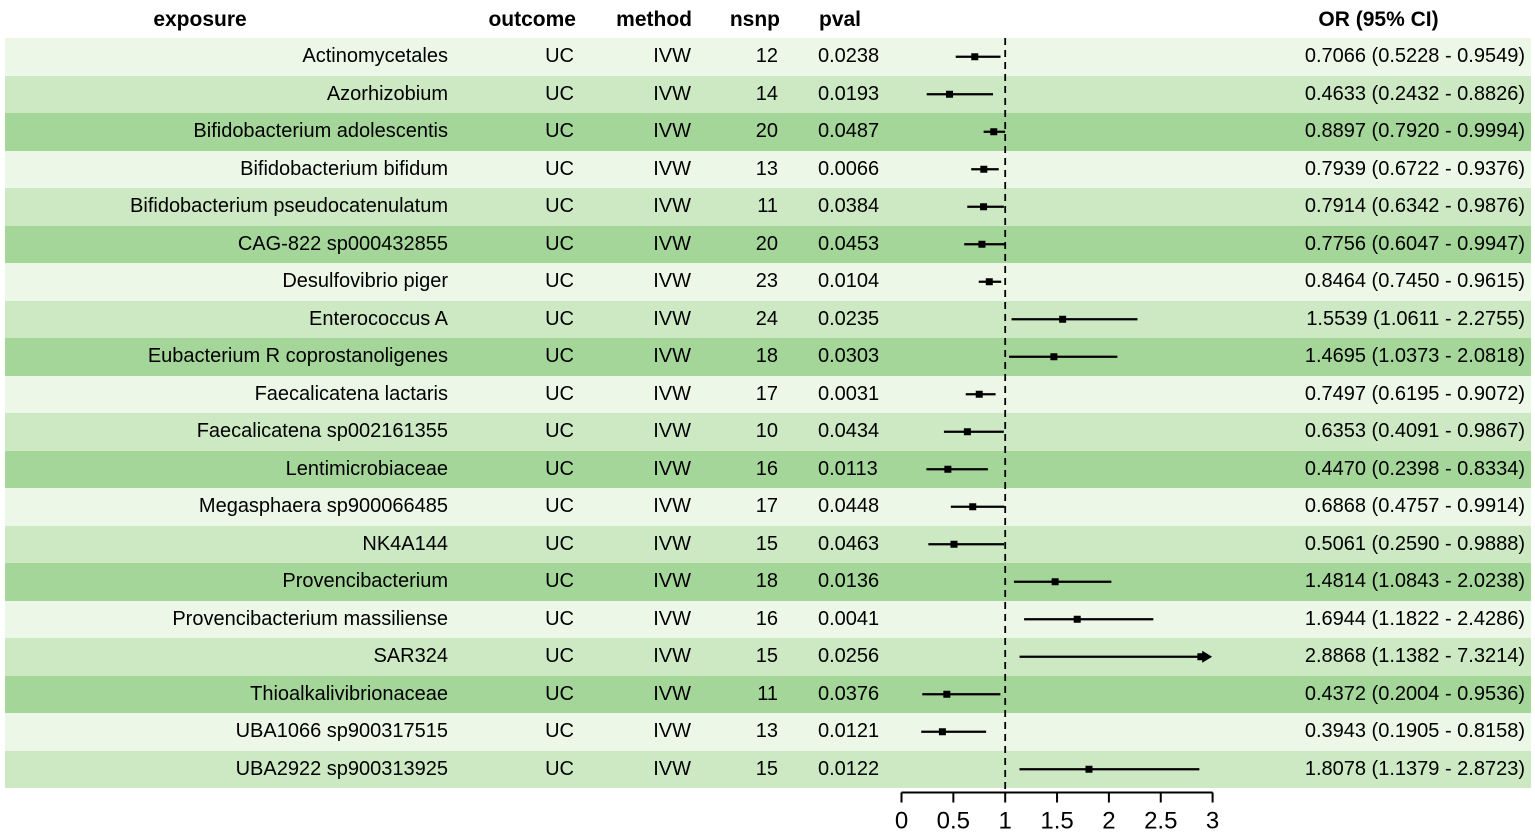  Describe the element at coordinates (322, 431) in the screenshot. I see `cell-exposure: Faecalicatena sp002161355` at that location.